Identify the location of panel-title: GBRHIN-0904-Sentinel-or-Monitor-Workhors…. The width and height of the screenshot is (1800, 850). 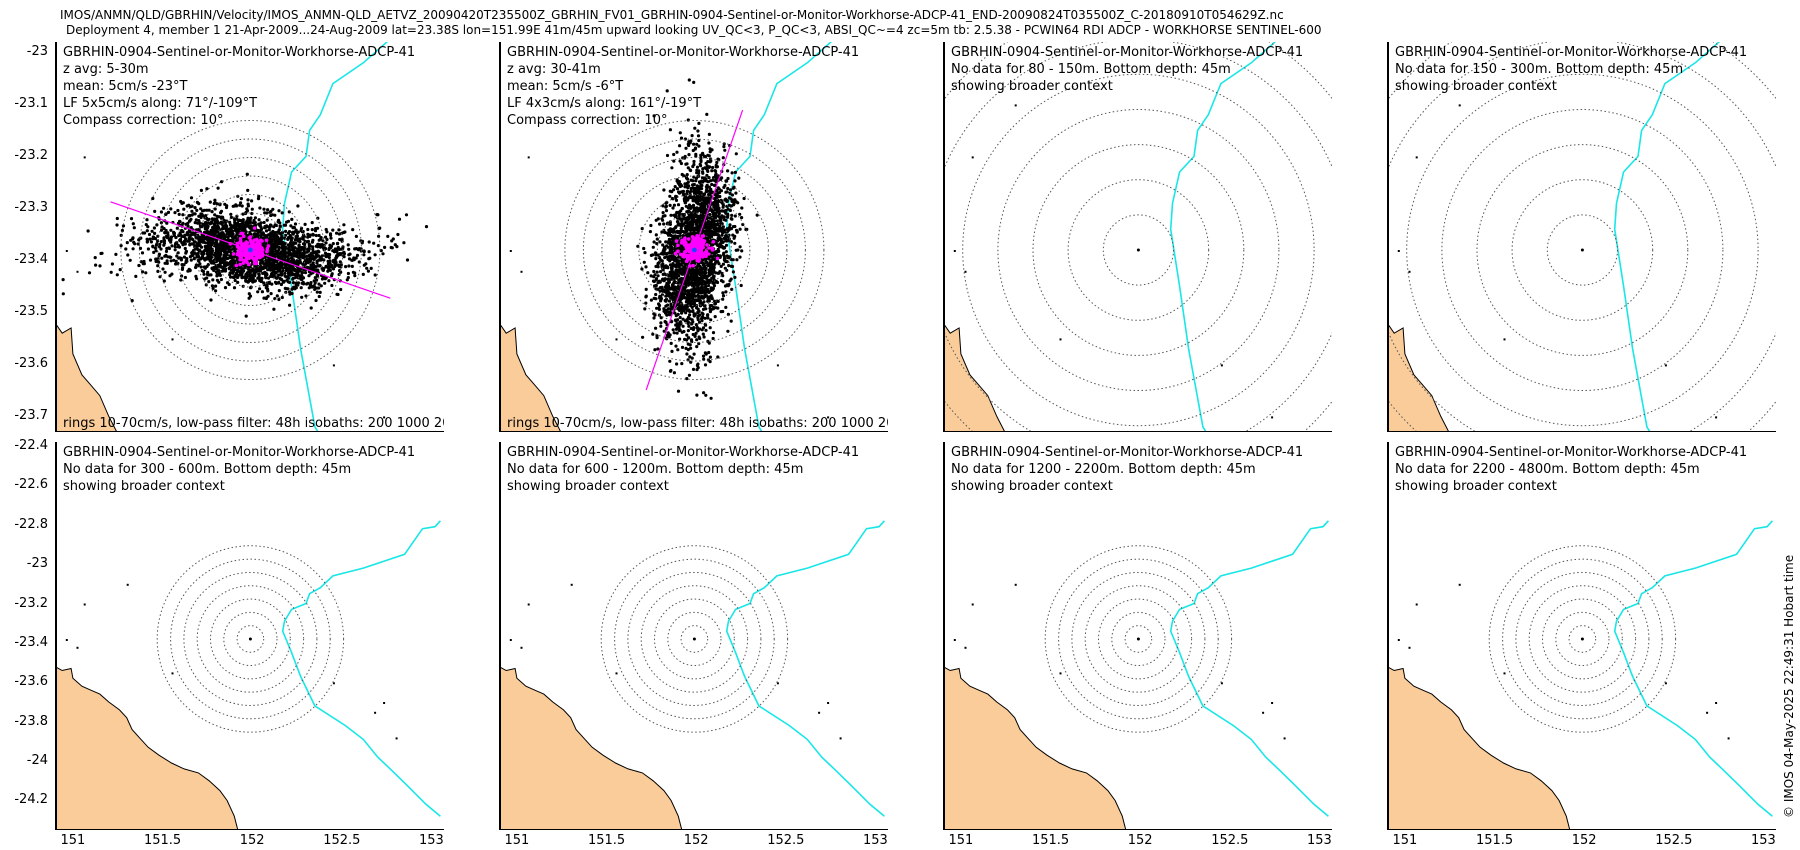
(239, 52).